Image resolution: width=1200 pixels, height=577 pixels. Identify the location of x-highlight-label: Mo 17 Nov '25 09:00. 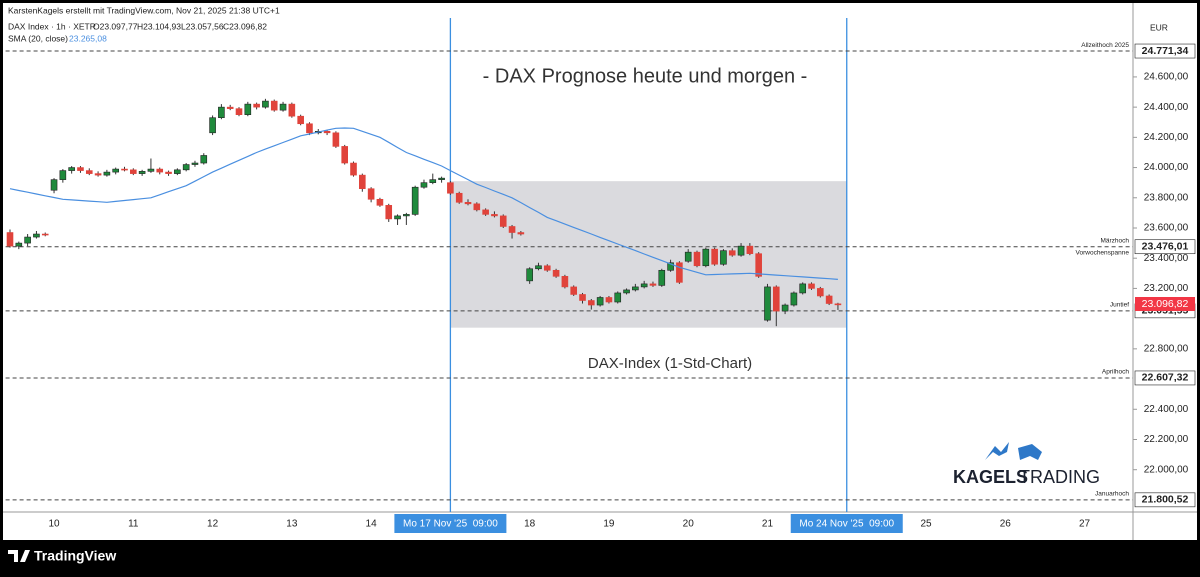
(450, 524).